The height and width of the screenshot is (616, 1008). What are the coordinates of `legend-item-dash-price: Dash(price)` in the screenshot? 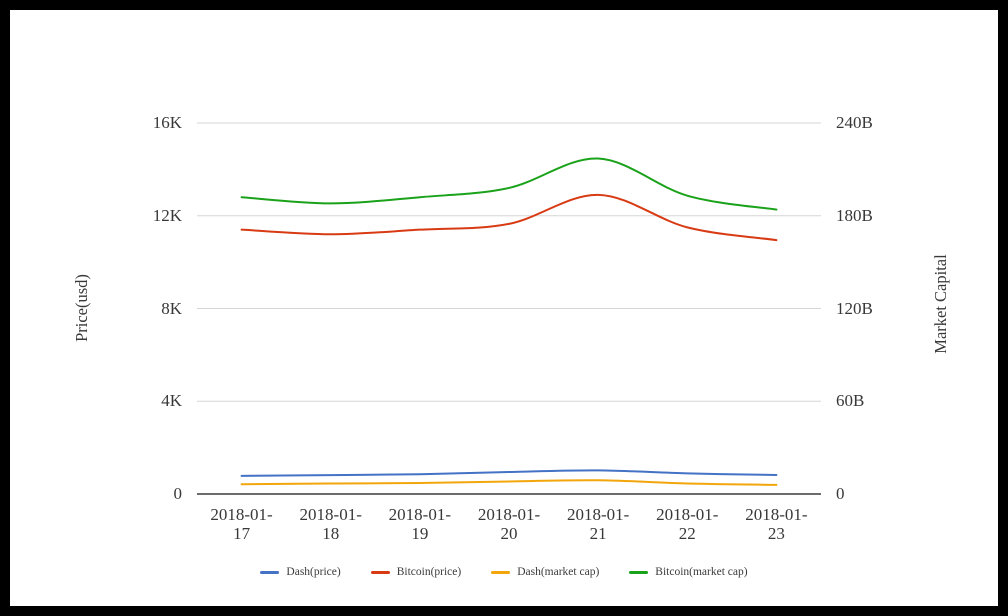 It's located at (300, 572).